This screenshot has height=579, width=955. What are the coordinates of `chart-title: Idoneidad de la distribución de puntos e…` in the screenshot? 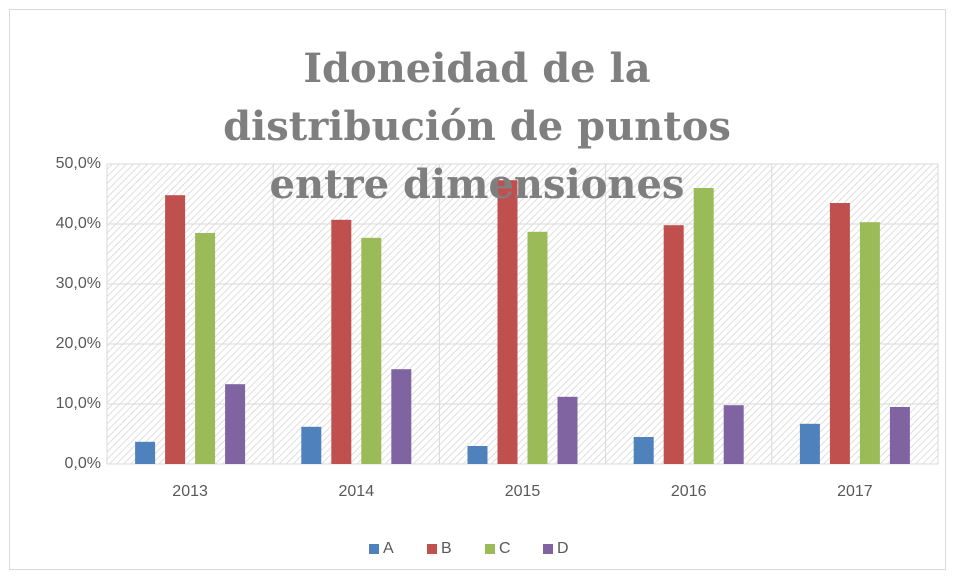 It's located at (477, 126).